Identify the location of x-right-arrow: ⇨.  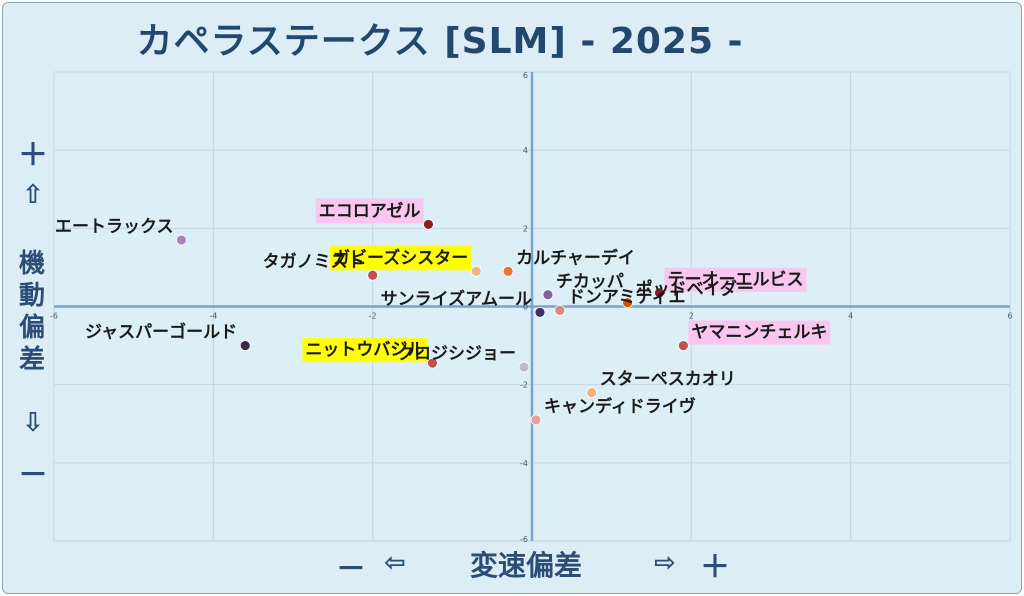
(665, 563).